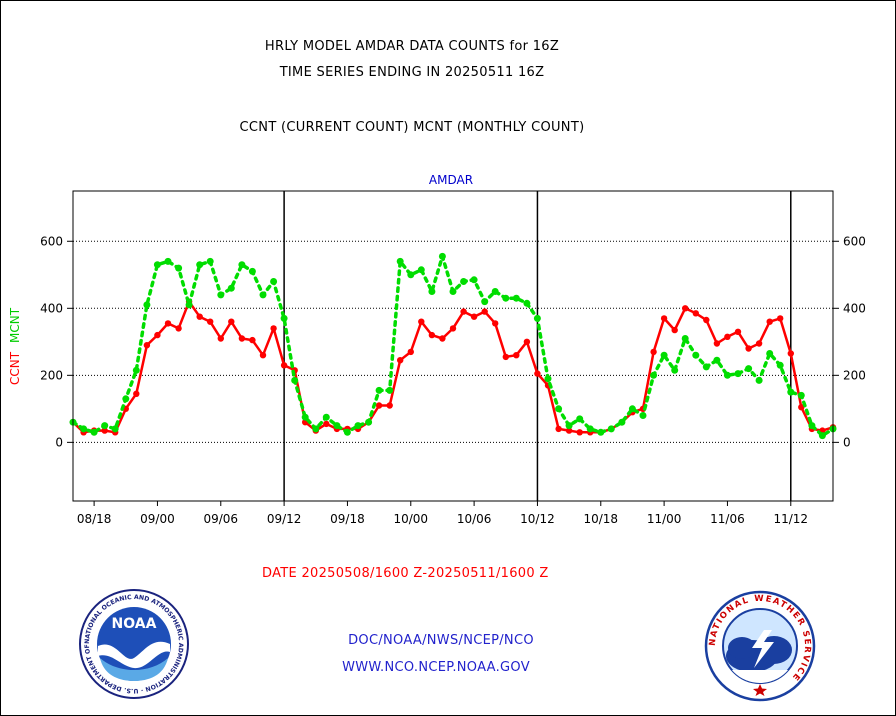 The height and width of the screenshot is (716, 896). Describe the element at coordinates (854, 241) in the screenshot. I see `y-tick-label-right: 600` at that location.